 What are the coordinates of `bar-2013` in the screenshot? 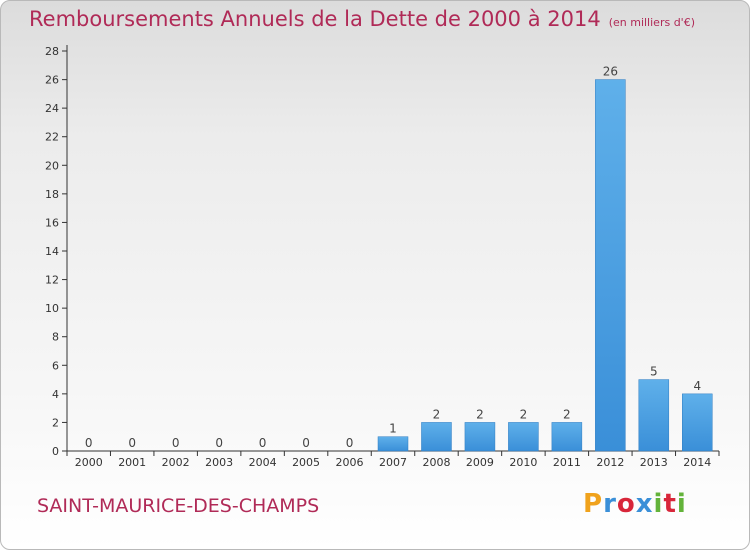 It's located at (654, 415).